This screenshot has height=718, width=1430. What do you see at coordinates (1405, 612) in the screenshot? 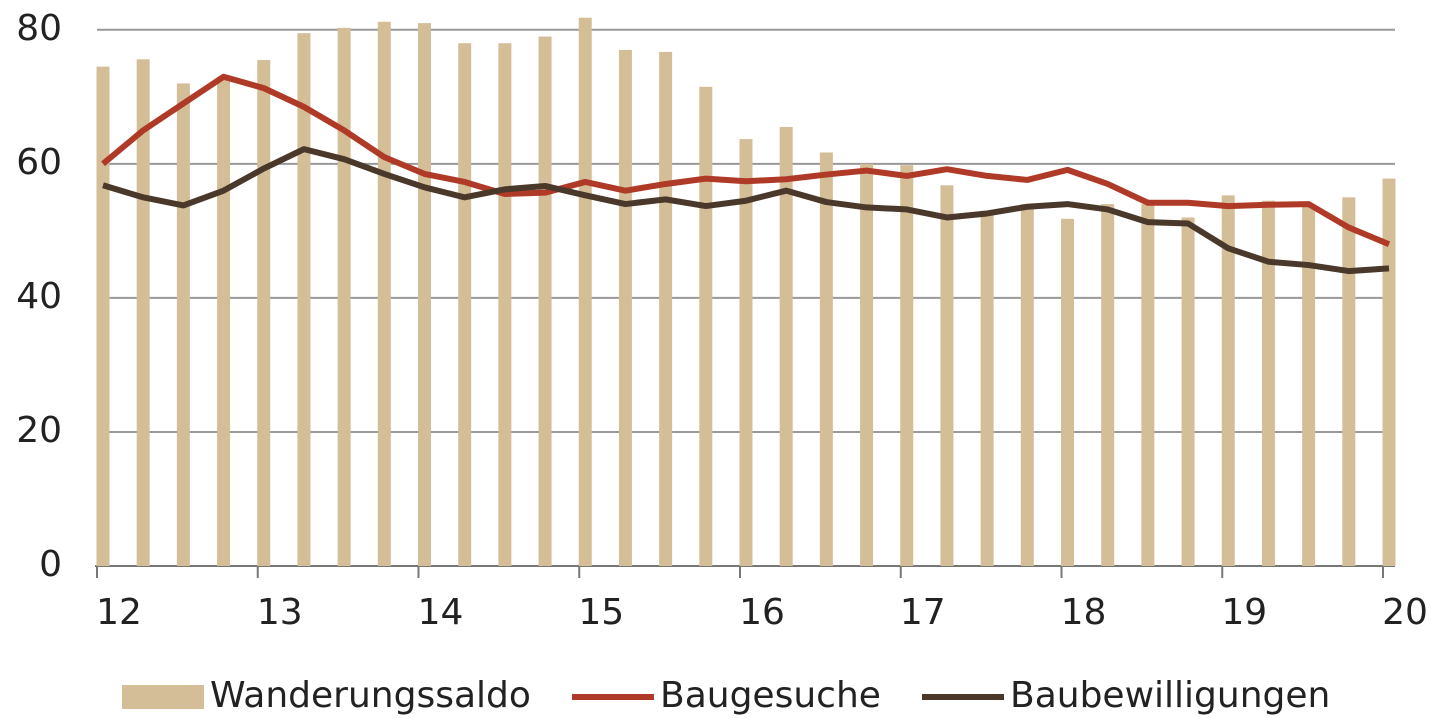
I see `x-tick-label: 20` at bounding box center [1405, 612].